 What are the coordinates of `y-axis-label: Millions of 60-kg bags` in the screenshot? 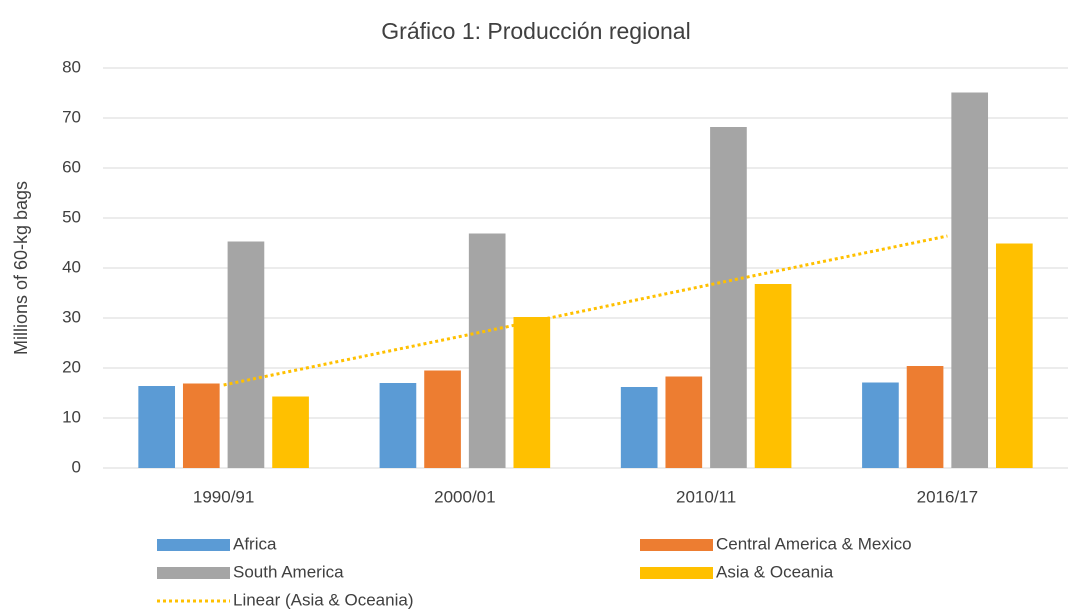 It's located at (21, 268).